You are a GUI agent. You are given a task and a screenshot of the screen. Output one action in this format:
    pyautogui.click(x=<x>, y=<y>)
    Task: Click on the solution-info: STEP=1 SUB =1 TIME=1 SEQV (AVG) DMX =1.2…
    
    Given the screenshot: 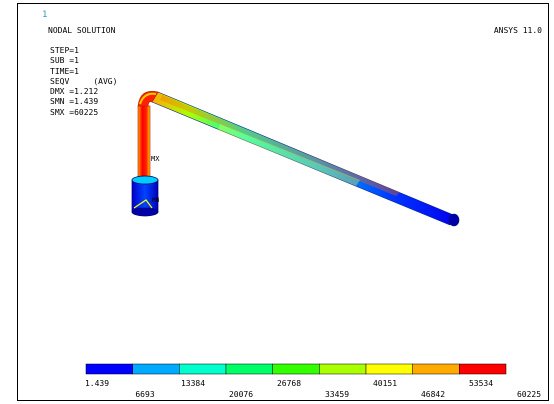 What is the action you would take?
    pyautogui.click(x=83, y=82)
    